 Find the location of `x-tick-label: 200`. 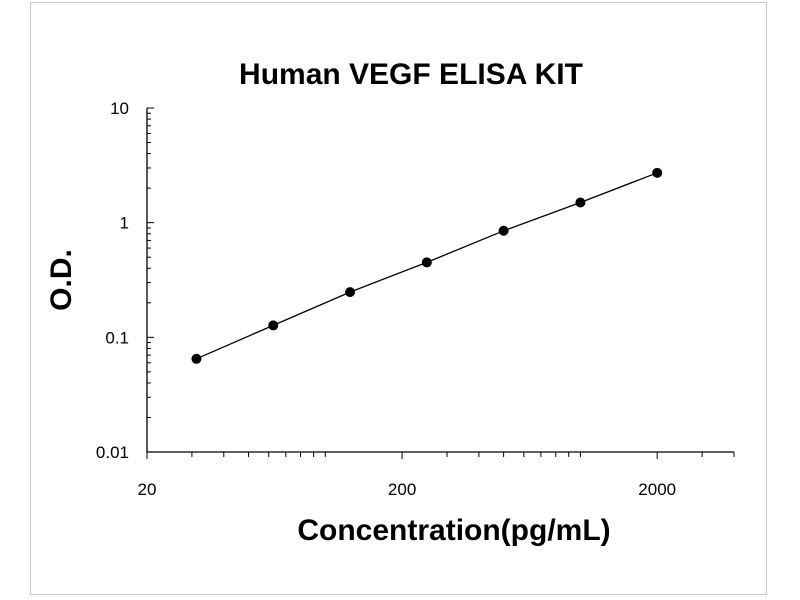

x-tick-label: 200 is located at coordinates (402, 489).